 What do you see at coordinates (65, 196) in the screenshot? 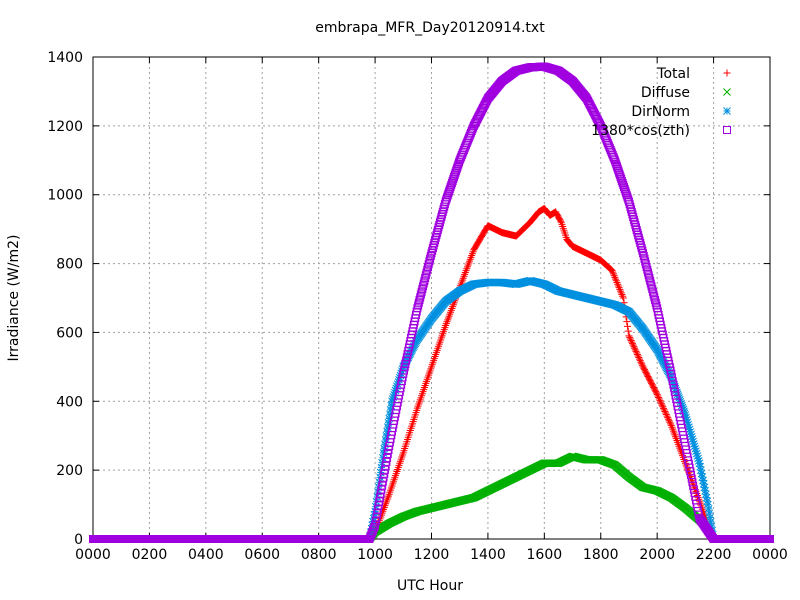
I see `y-tick-label: 1000` at bounding box center [65, 196].